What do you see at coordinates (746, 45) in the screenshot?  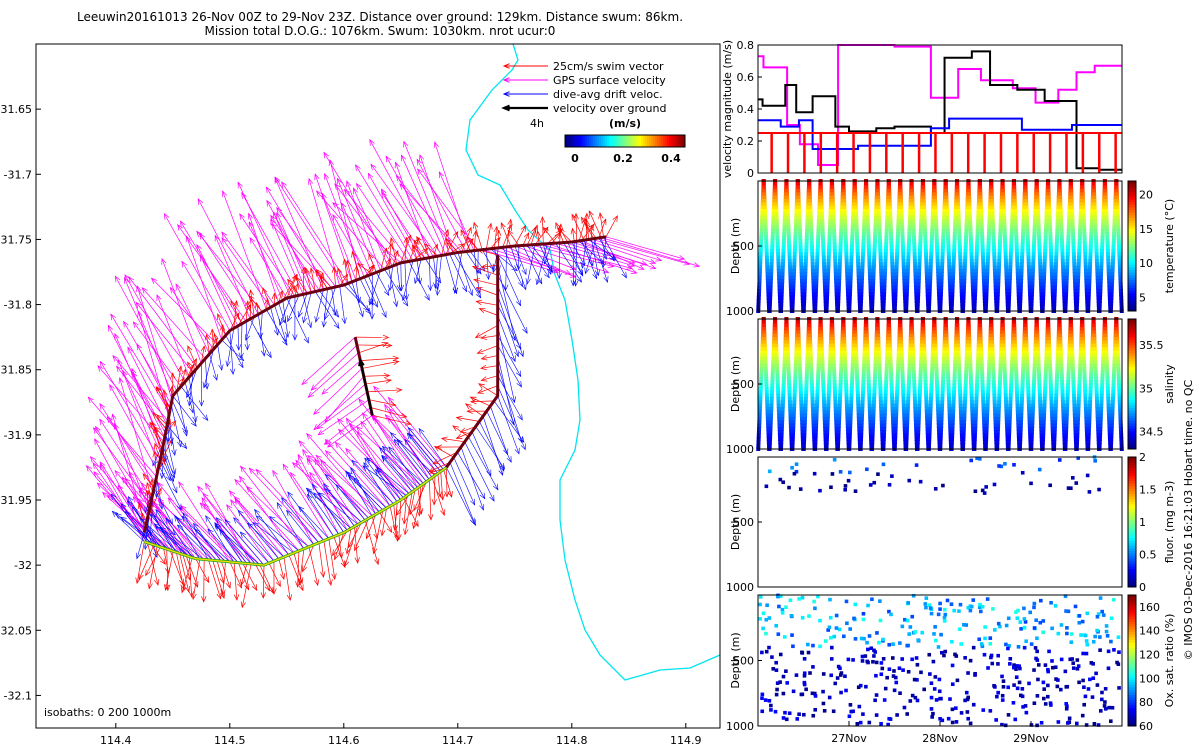 I see `velocity-ytick-label: 0.8` at bounding box center [746, 45].